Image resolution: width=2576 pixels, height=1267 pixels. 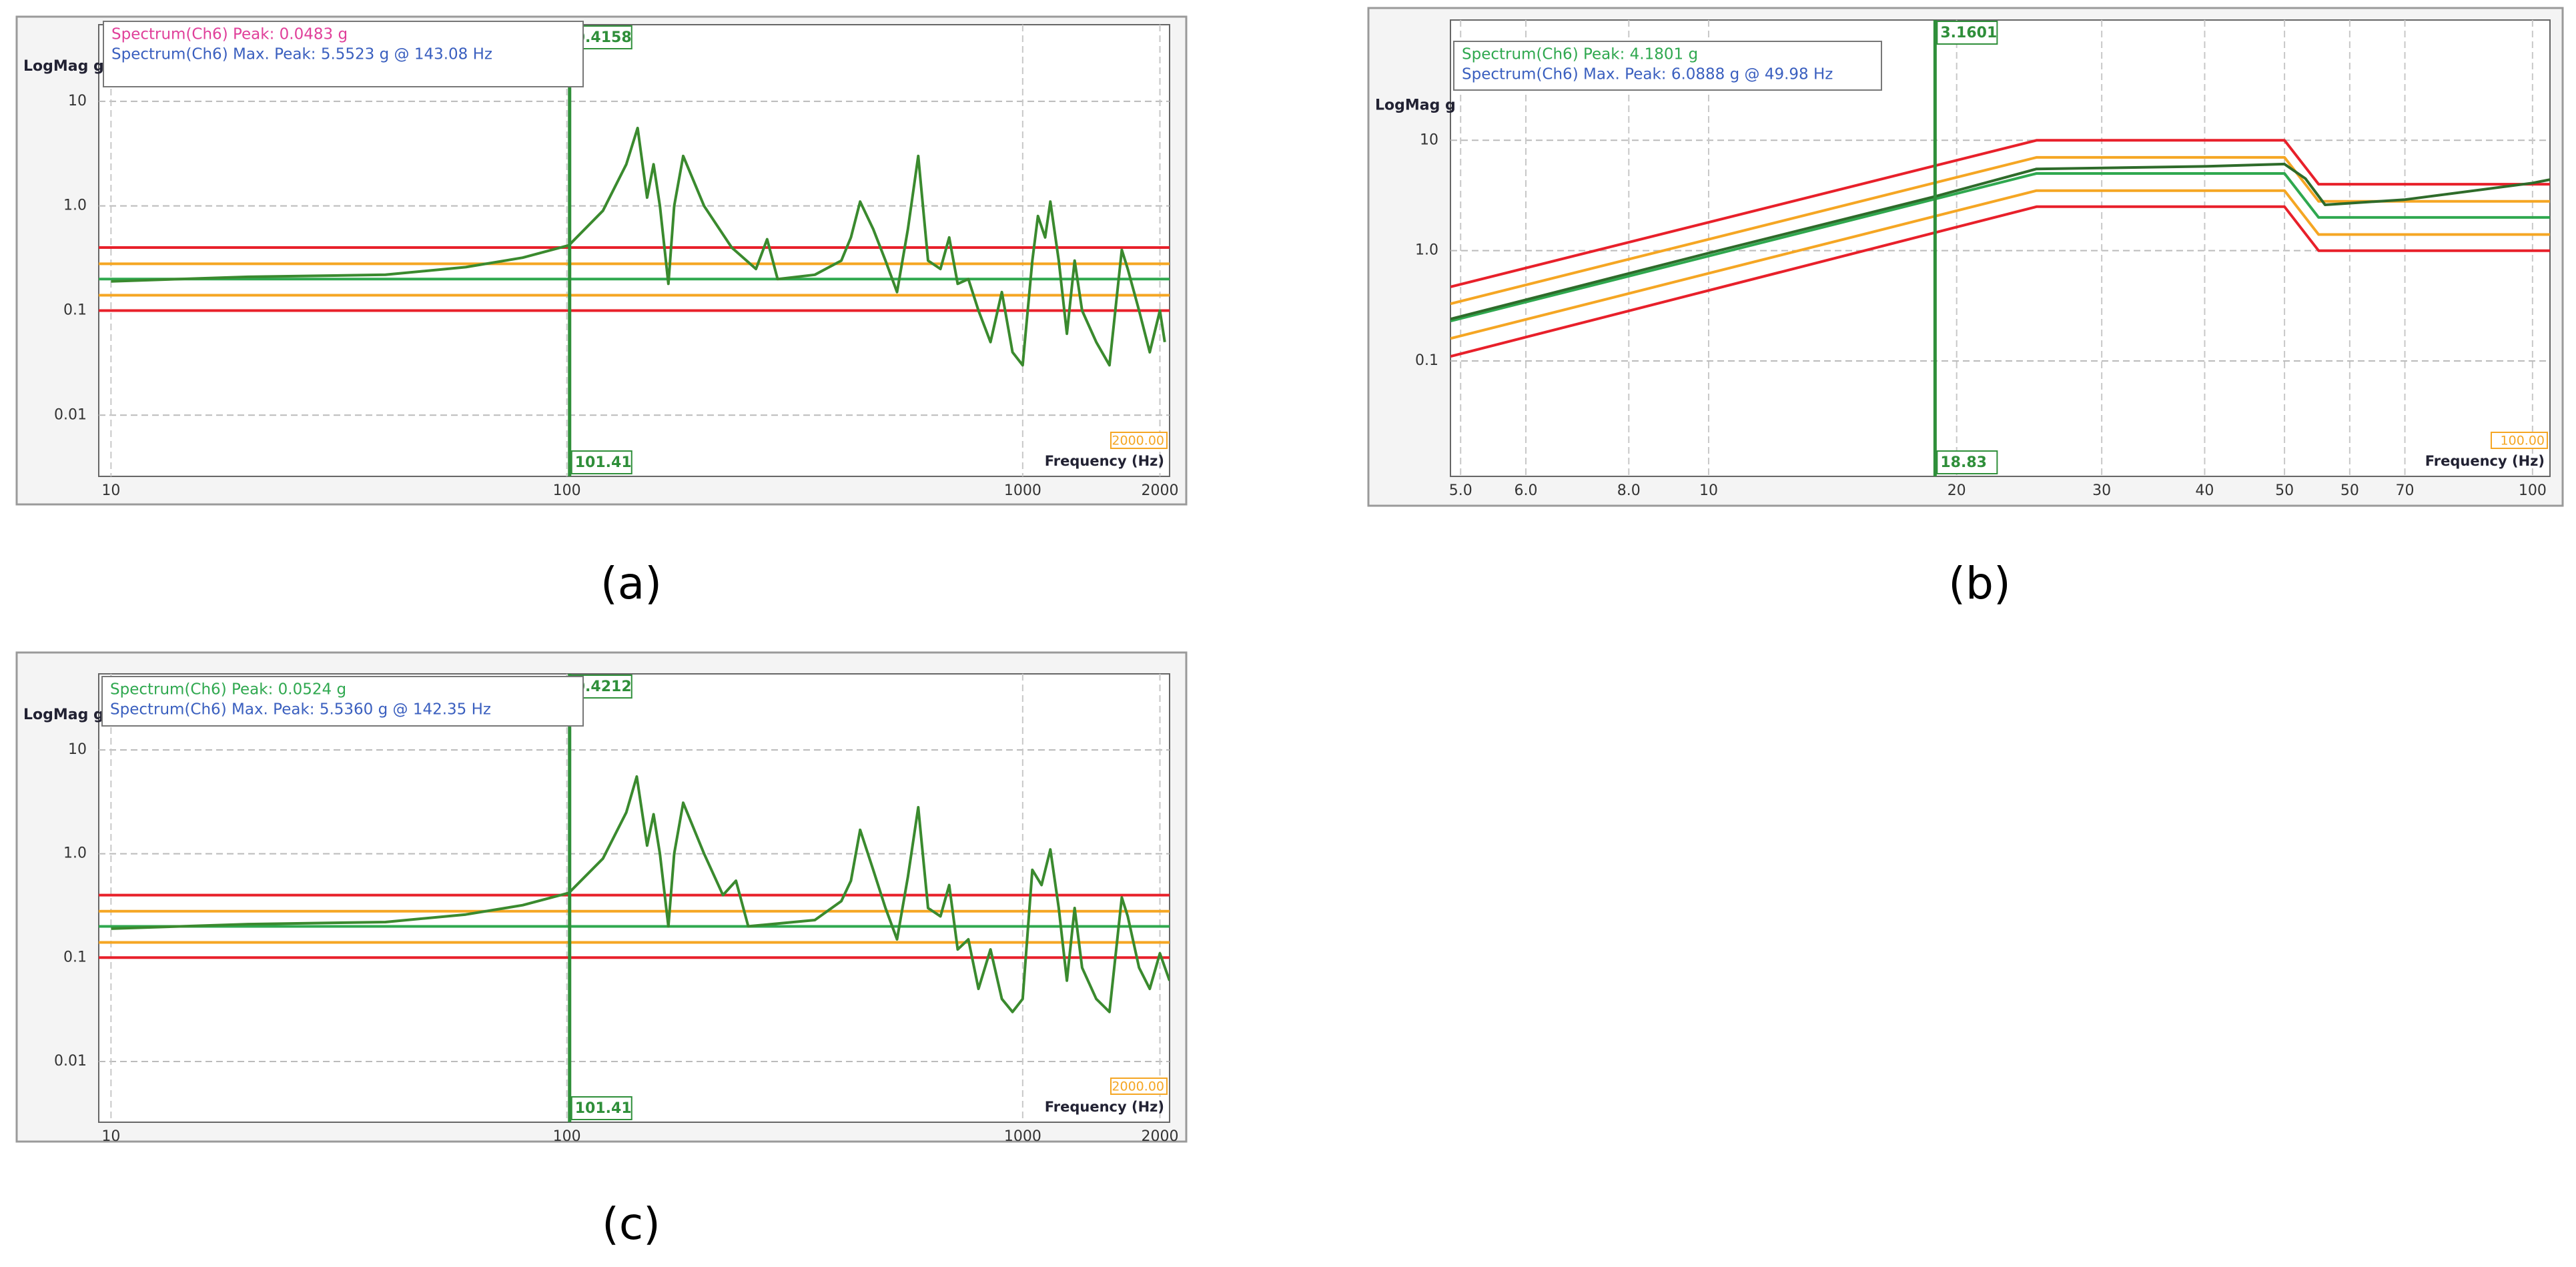 What do you see at coordinates (1963, 462) in the screenshot?
I see `cursor-x-label: 18.83` at bounding box center [1963, 462].